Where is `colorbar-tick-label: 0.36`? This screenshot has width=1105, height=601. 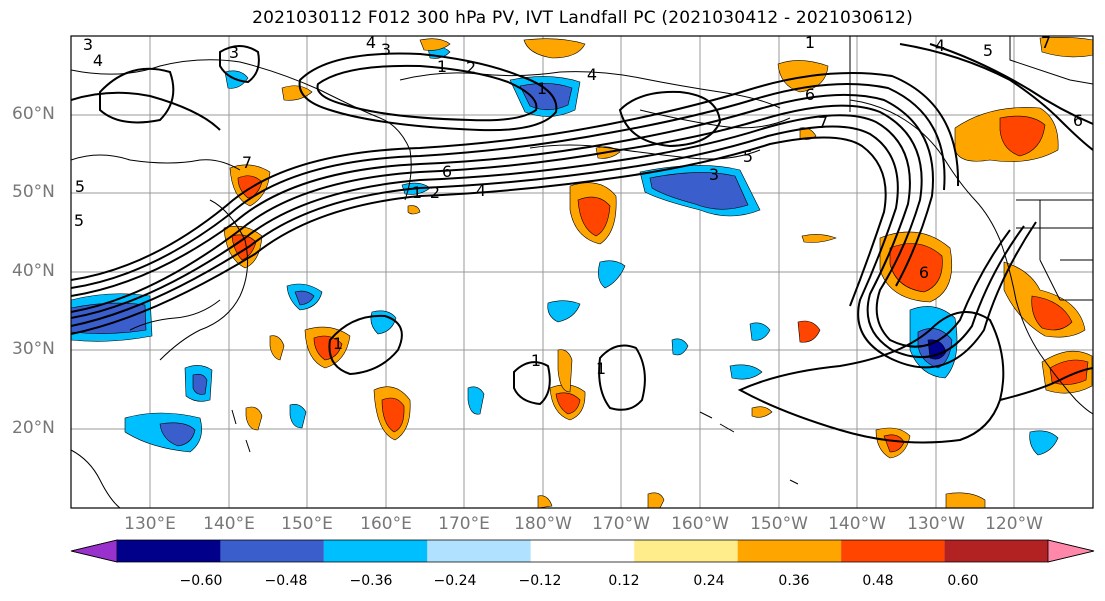
colorbar-tick-label: 0.36 is located at coordinates (794, 581).